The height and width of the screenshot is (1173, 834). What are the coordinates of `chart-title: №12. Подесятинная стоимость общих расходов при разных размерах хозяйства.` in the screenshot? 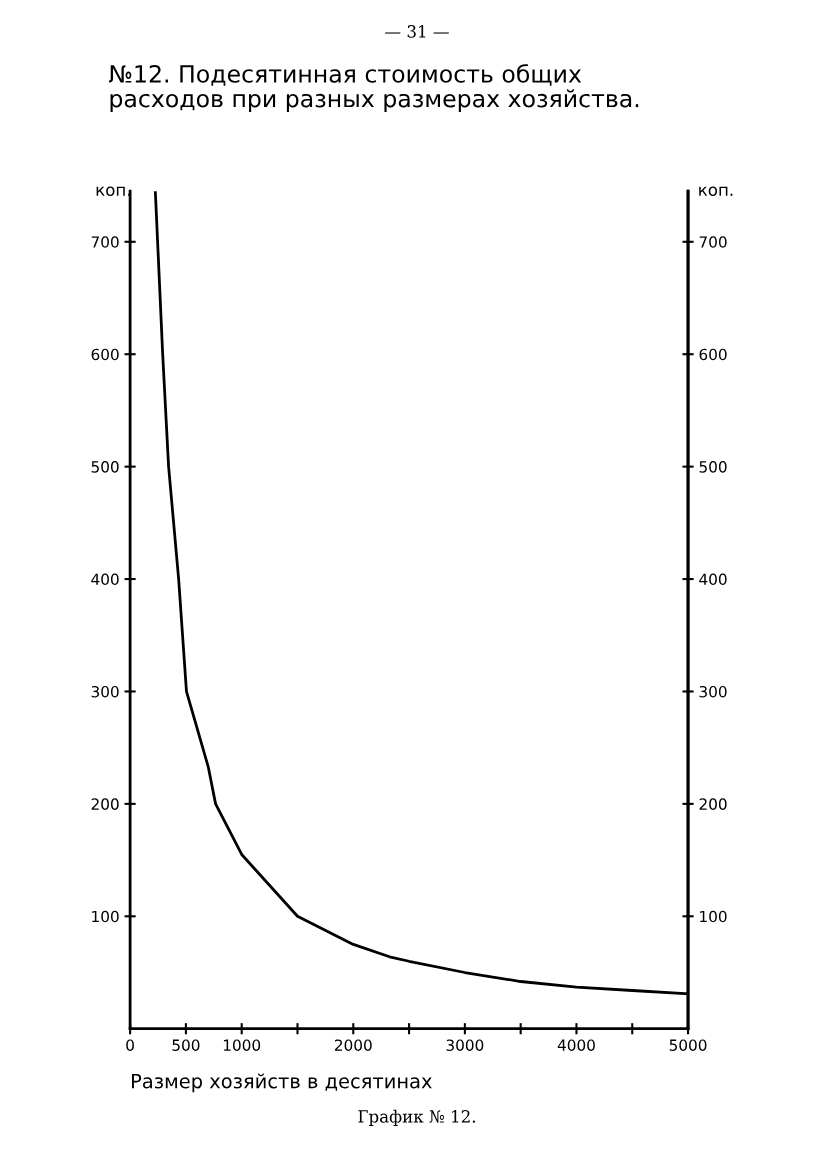 It's located at (374, 88).